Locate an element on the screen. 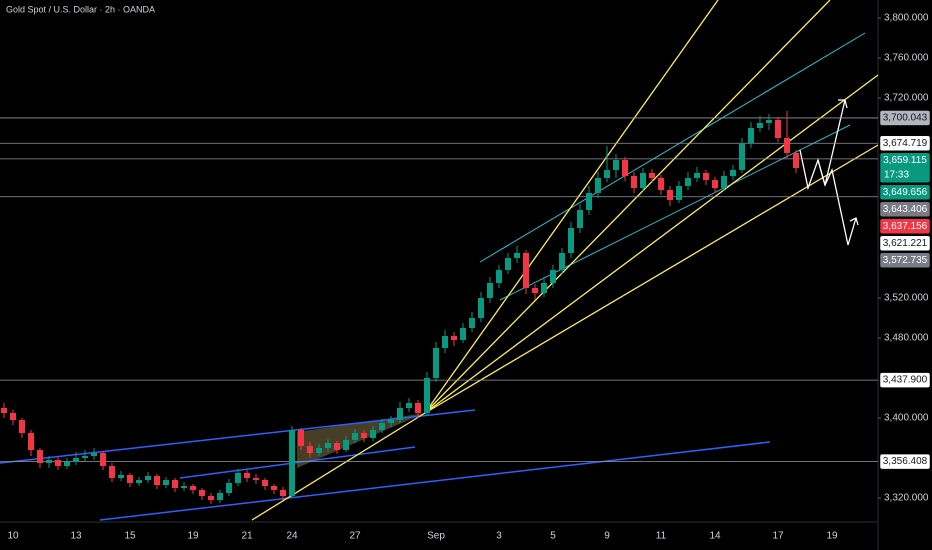  x-tick-label: Sep is located at coordinates (436, 536).